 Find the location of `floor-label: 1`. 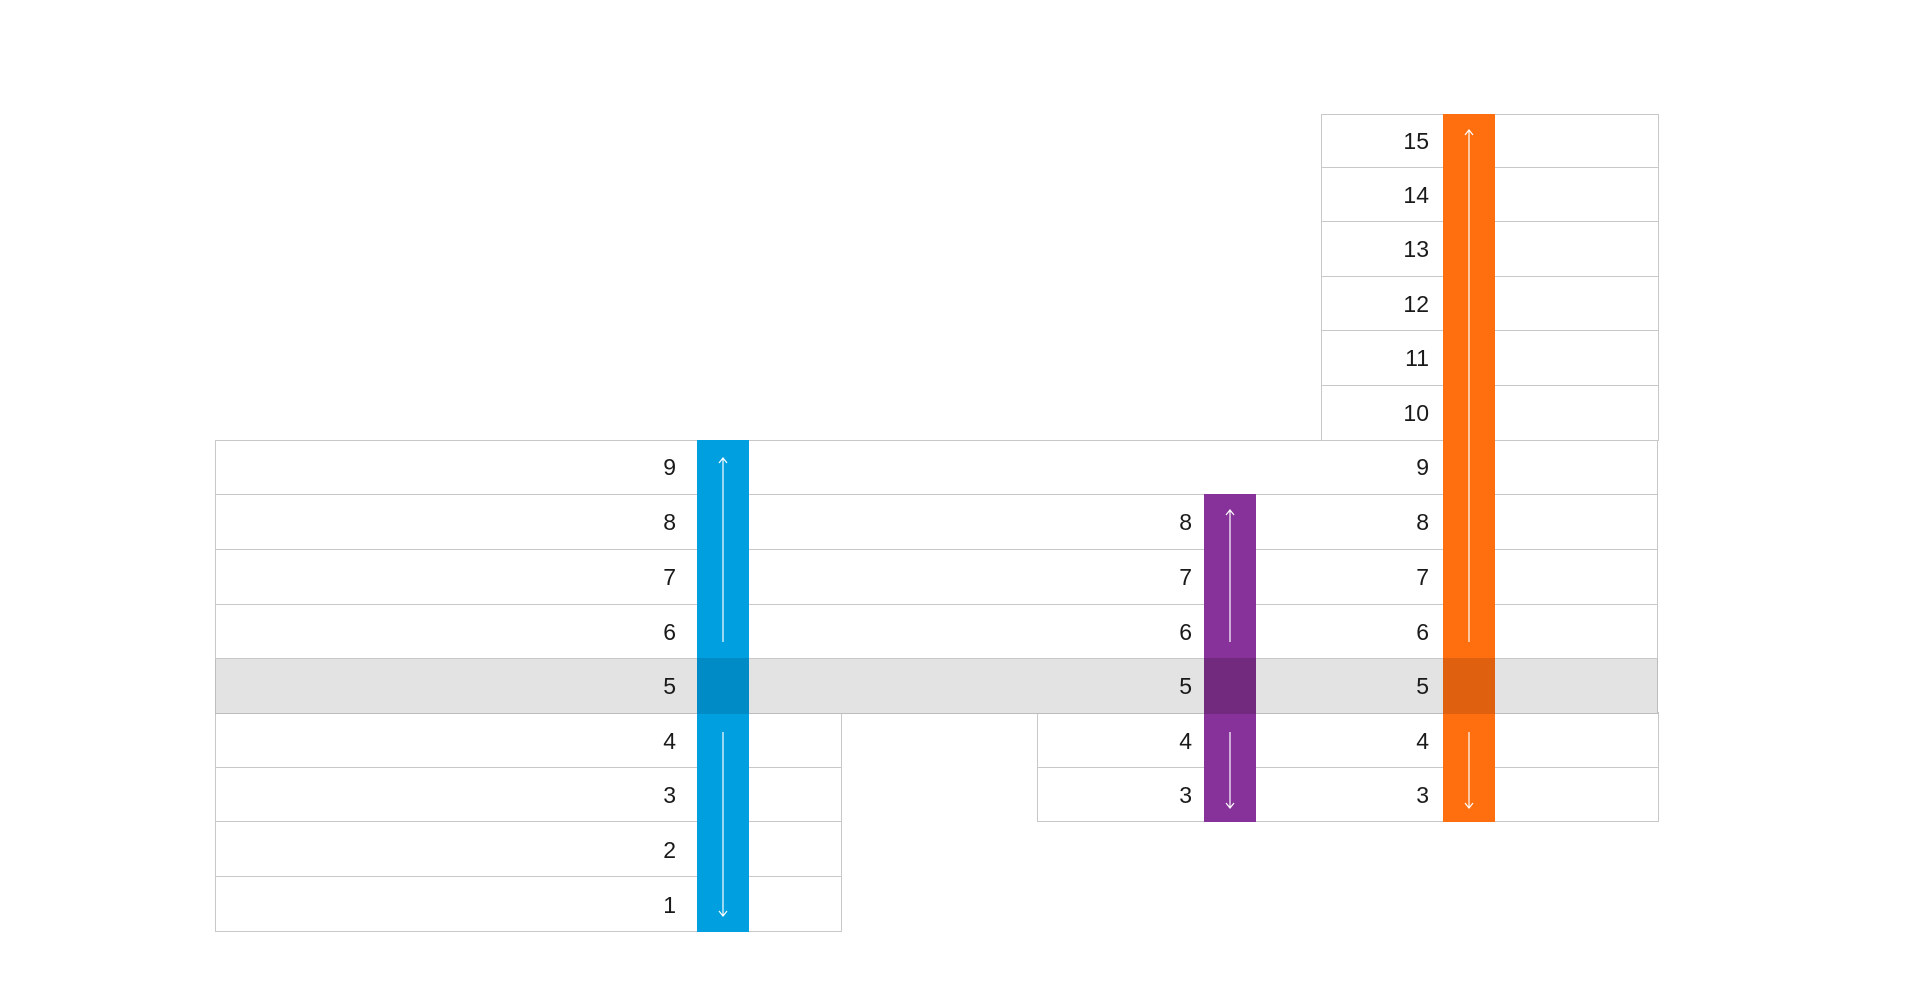

floor-label: 1 is located at coordinates (669, 905).